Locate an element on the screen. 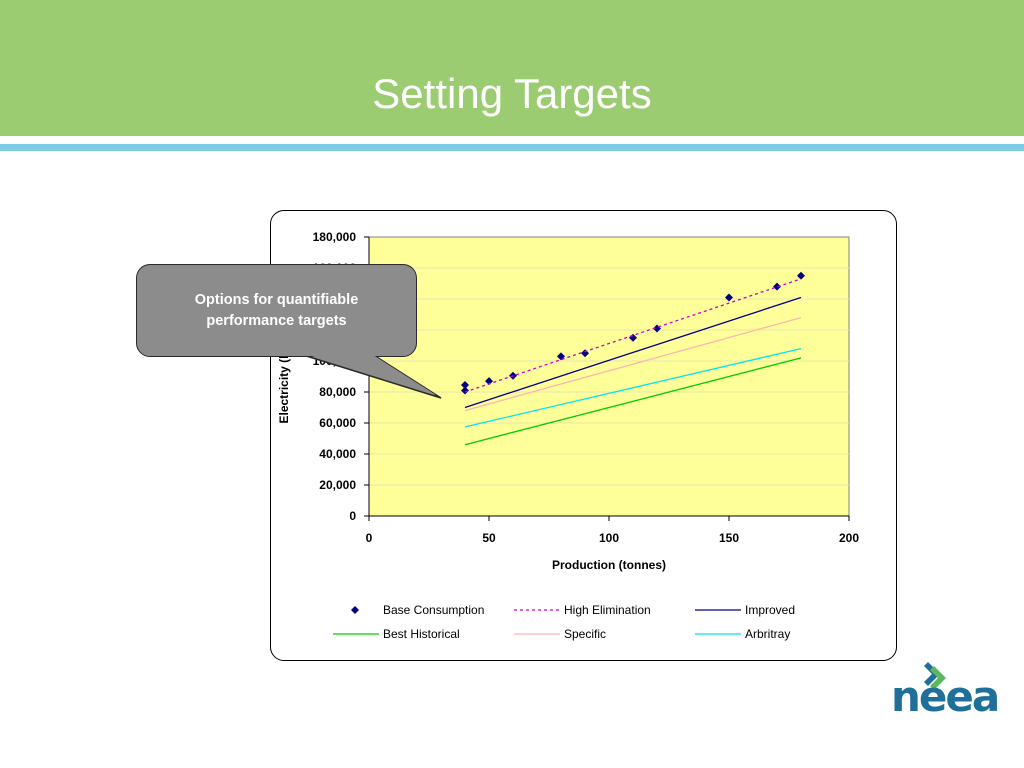 Image resolution: width=1024 pixels, height=768 pixels. x-tick-label: 150 is located at coordinates (729, 538).